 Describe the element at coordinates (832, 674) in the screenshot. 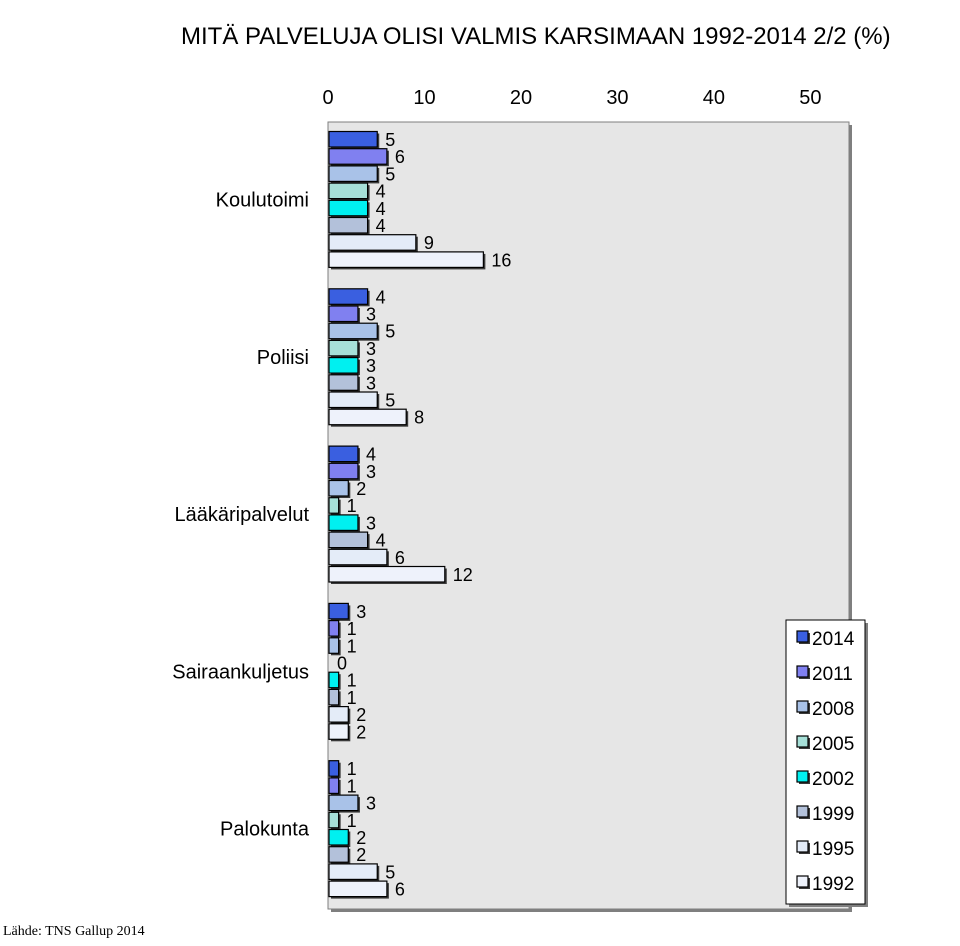

I see `legend-label: 2011` at that location.